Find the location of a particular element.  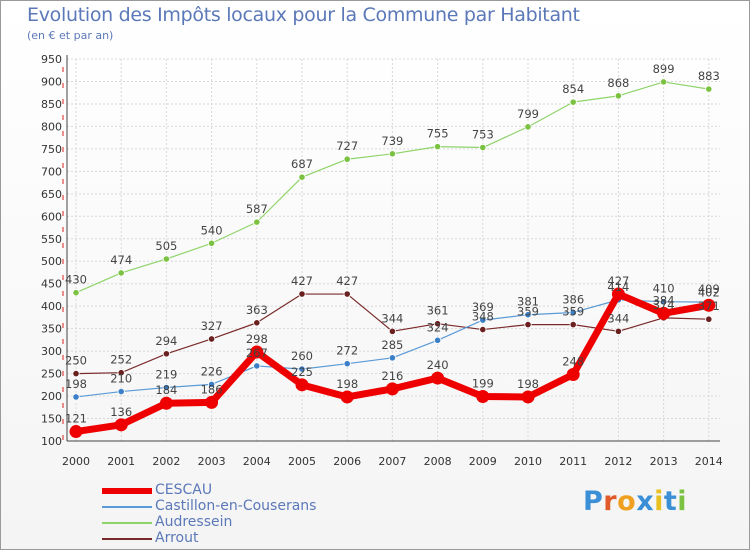

data-label: 427 is located at coordinates (302, 281).